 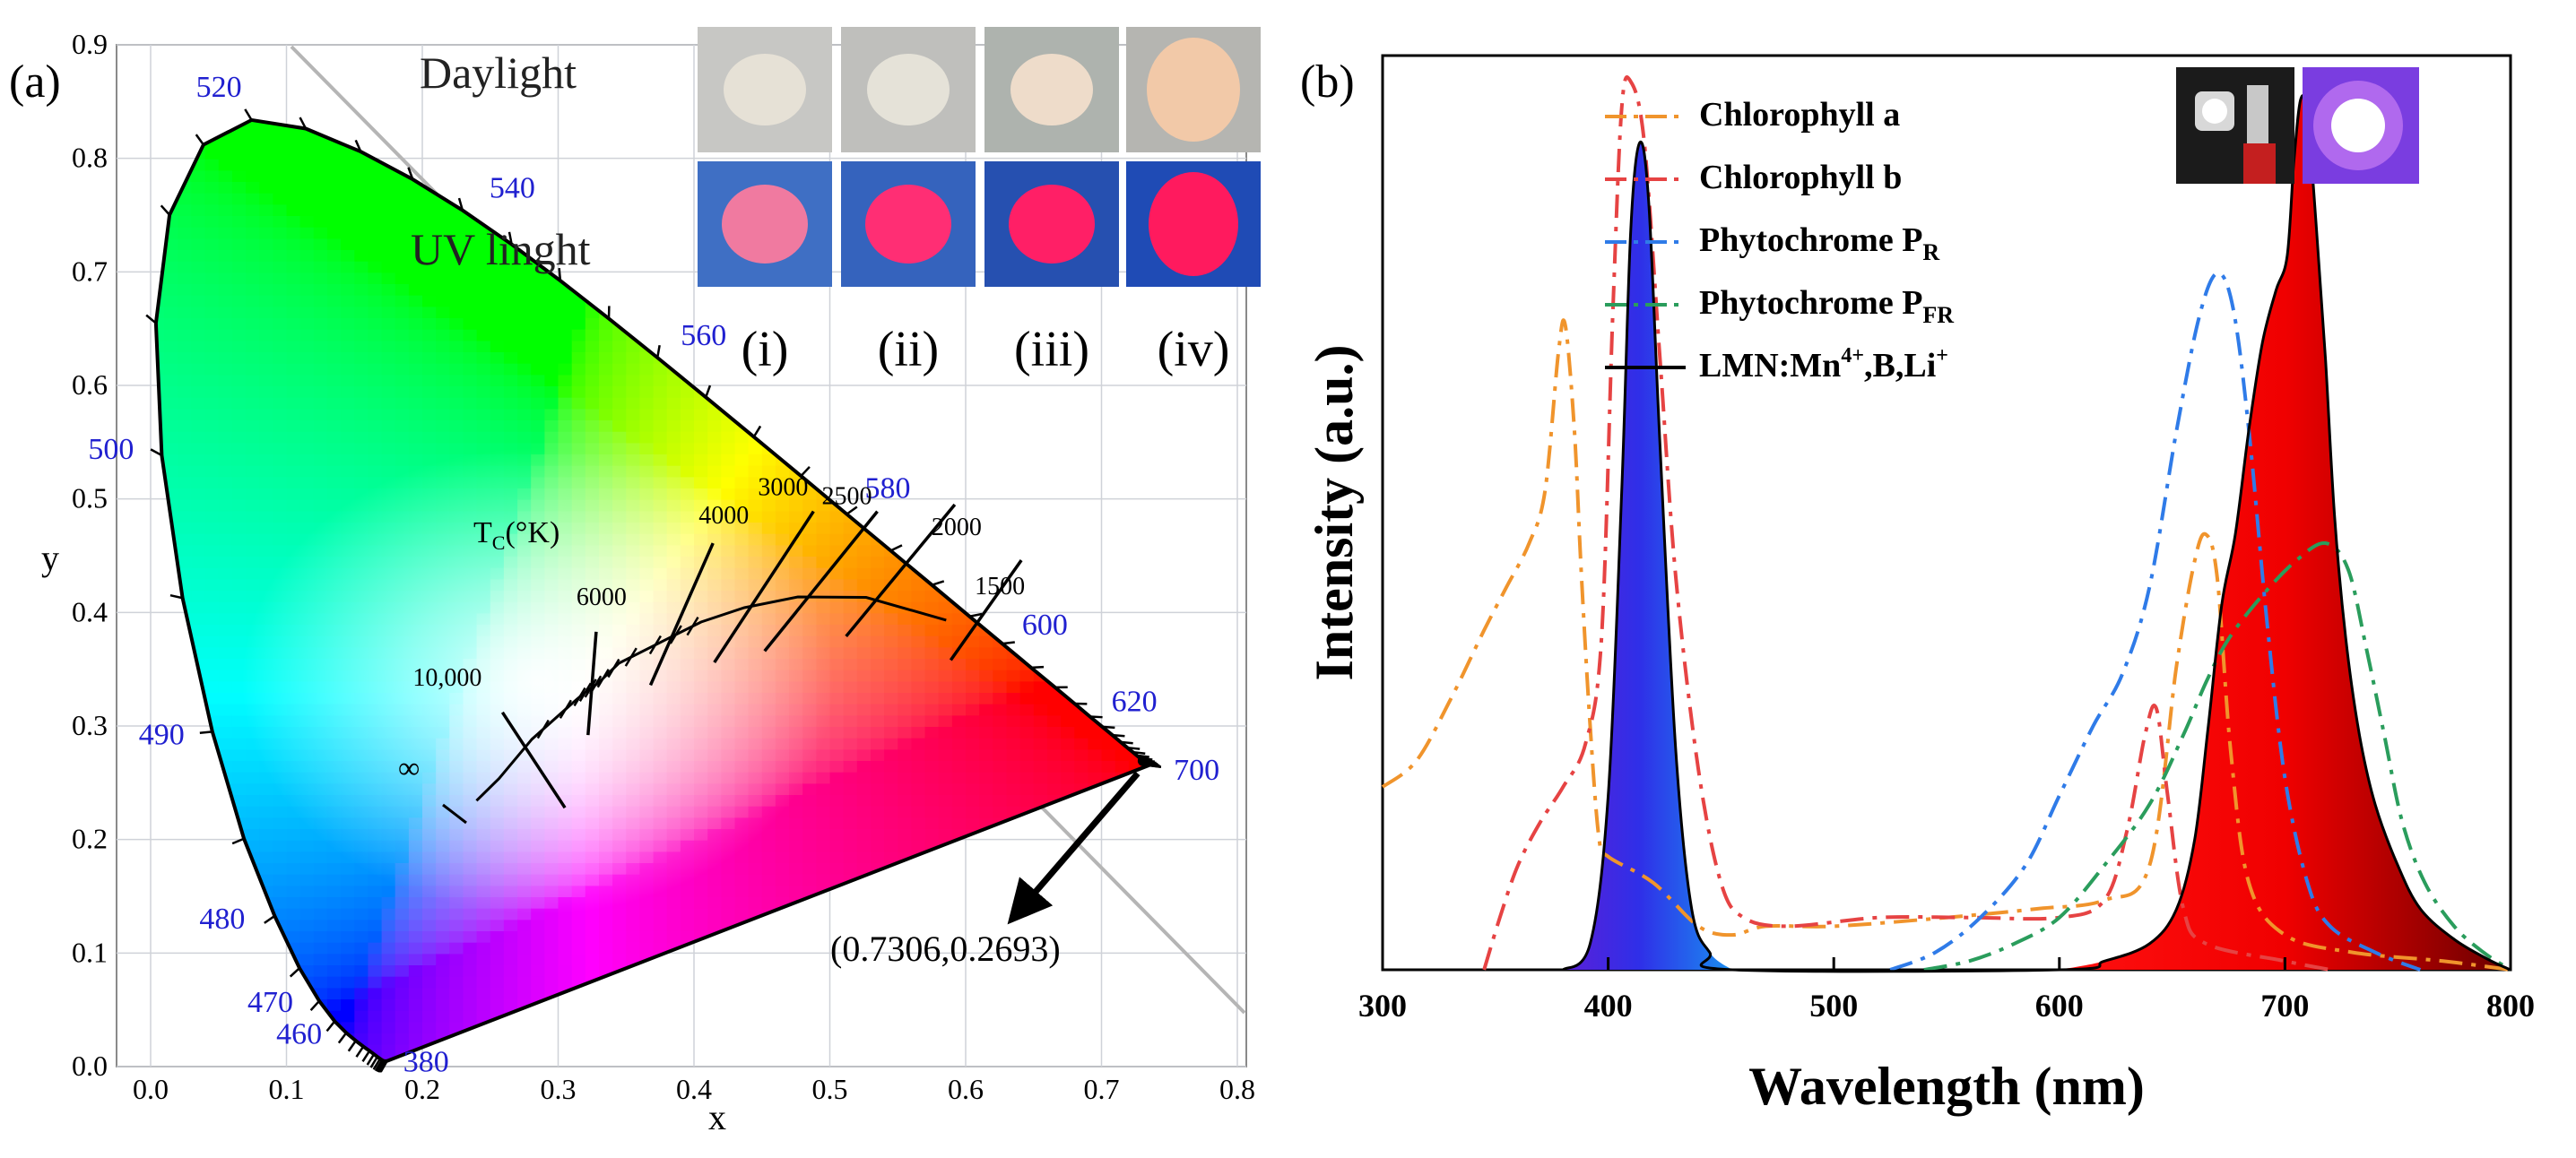 I want to click on spectra-x-tick: 800, so click(x=2510, y=1006).